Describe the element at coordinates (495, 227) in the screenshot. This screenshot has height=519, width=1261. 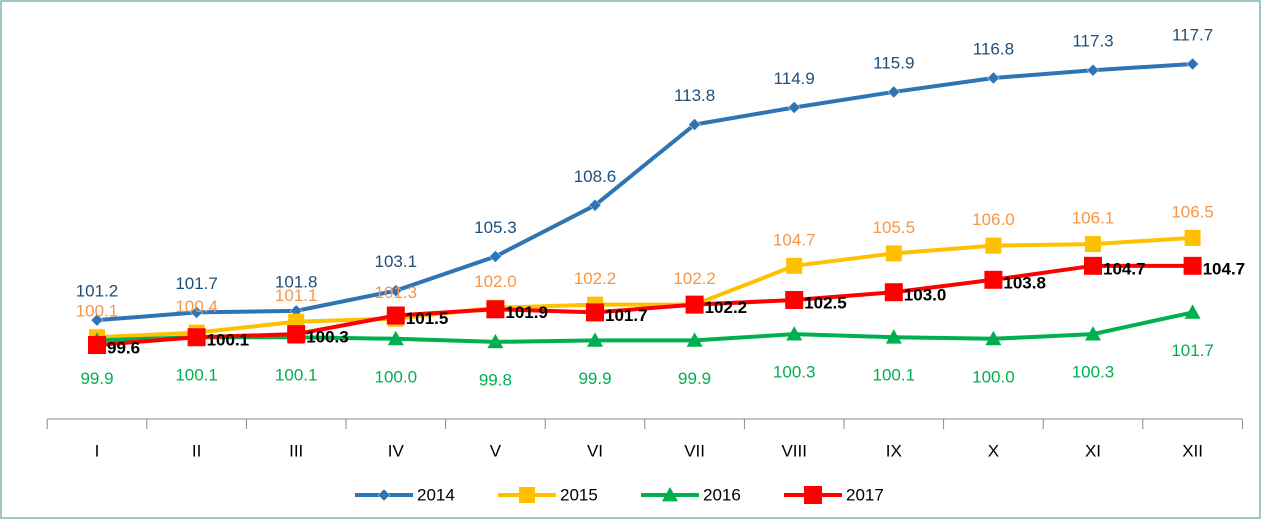
I see `data-label: 105.3` at that location.